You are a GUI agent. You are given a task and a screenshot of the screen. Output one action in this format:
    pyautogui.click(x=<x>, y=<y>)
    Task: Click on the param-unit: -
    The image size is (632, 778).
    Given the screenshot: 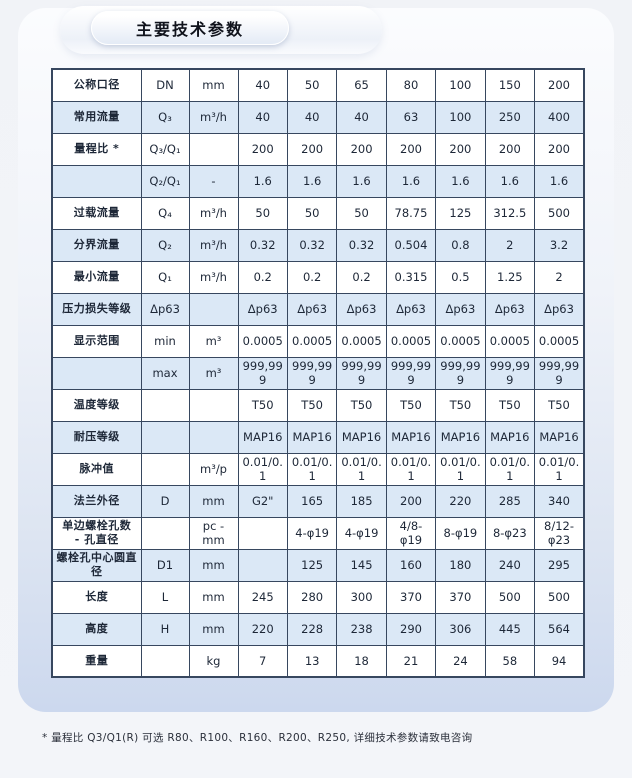 What is the action you would take?
    pyautogui.click(x=213, y=181)
    